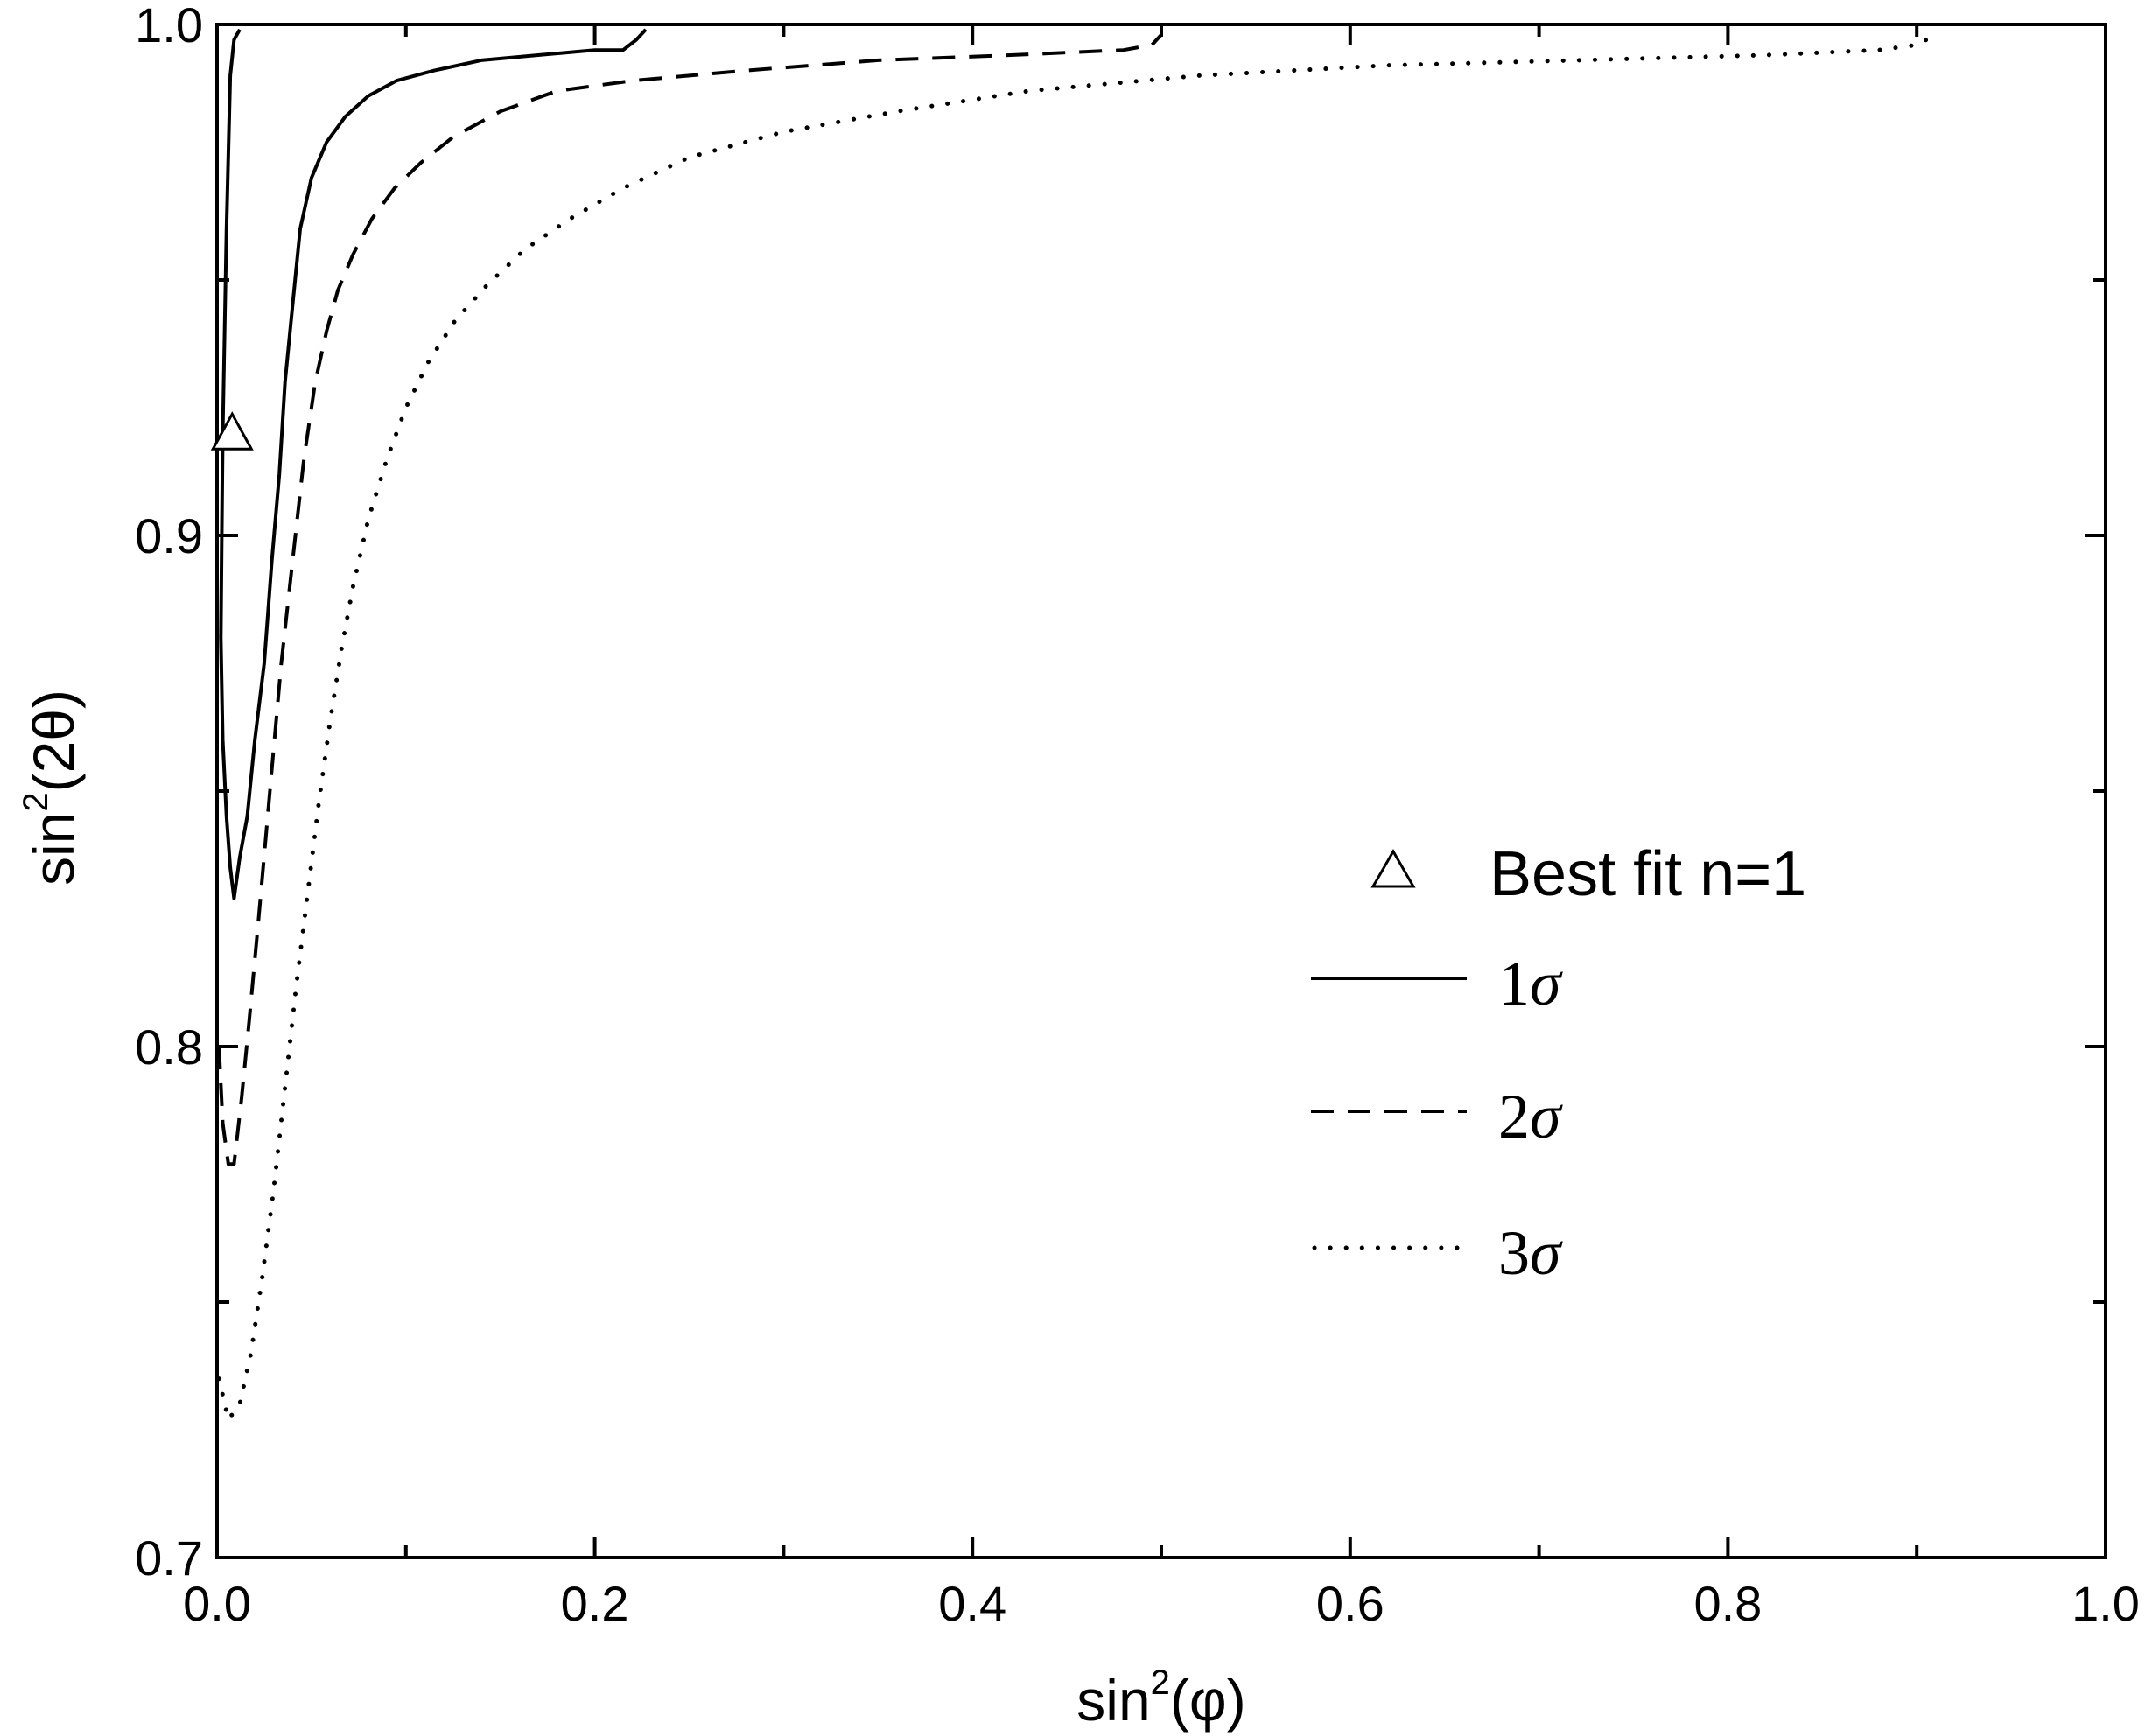 The width and height of the screenshot is (2145, 1736). Describe the element at coordinates (169, 26) in the screenshot. I see `y-tick-label: 1.0` at that location.